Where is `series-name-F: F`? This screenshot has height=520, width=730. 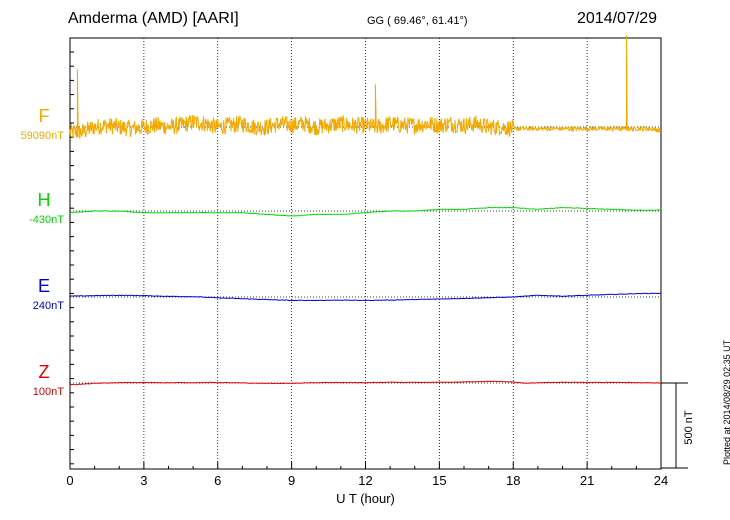
series-name-F: F is located at coordinates (44, 116).